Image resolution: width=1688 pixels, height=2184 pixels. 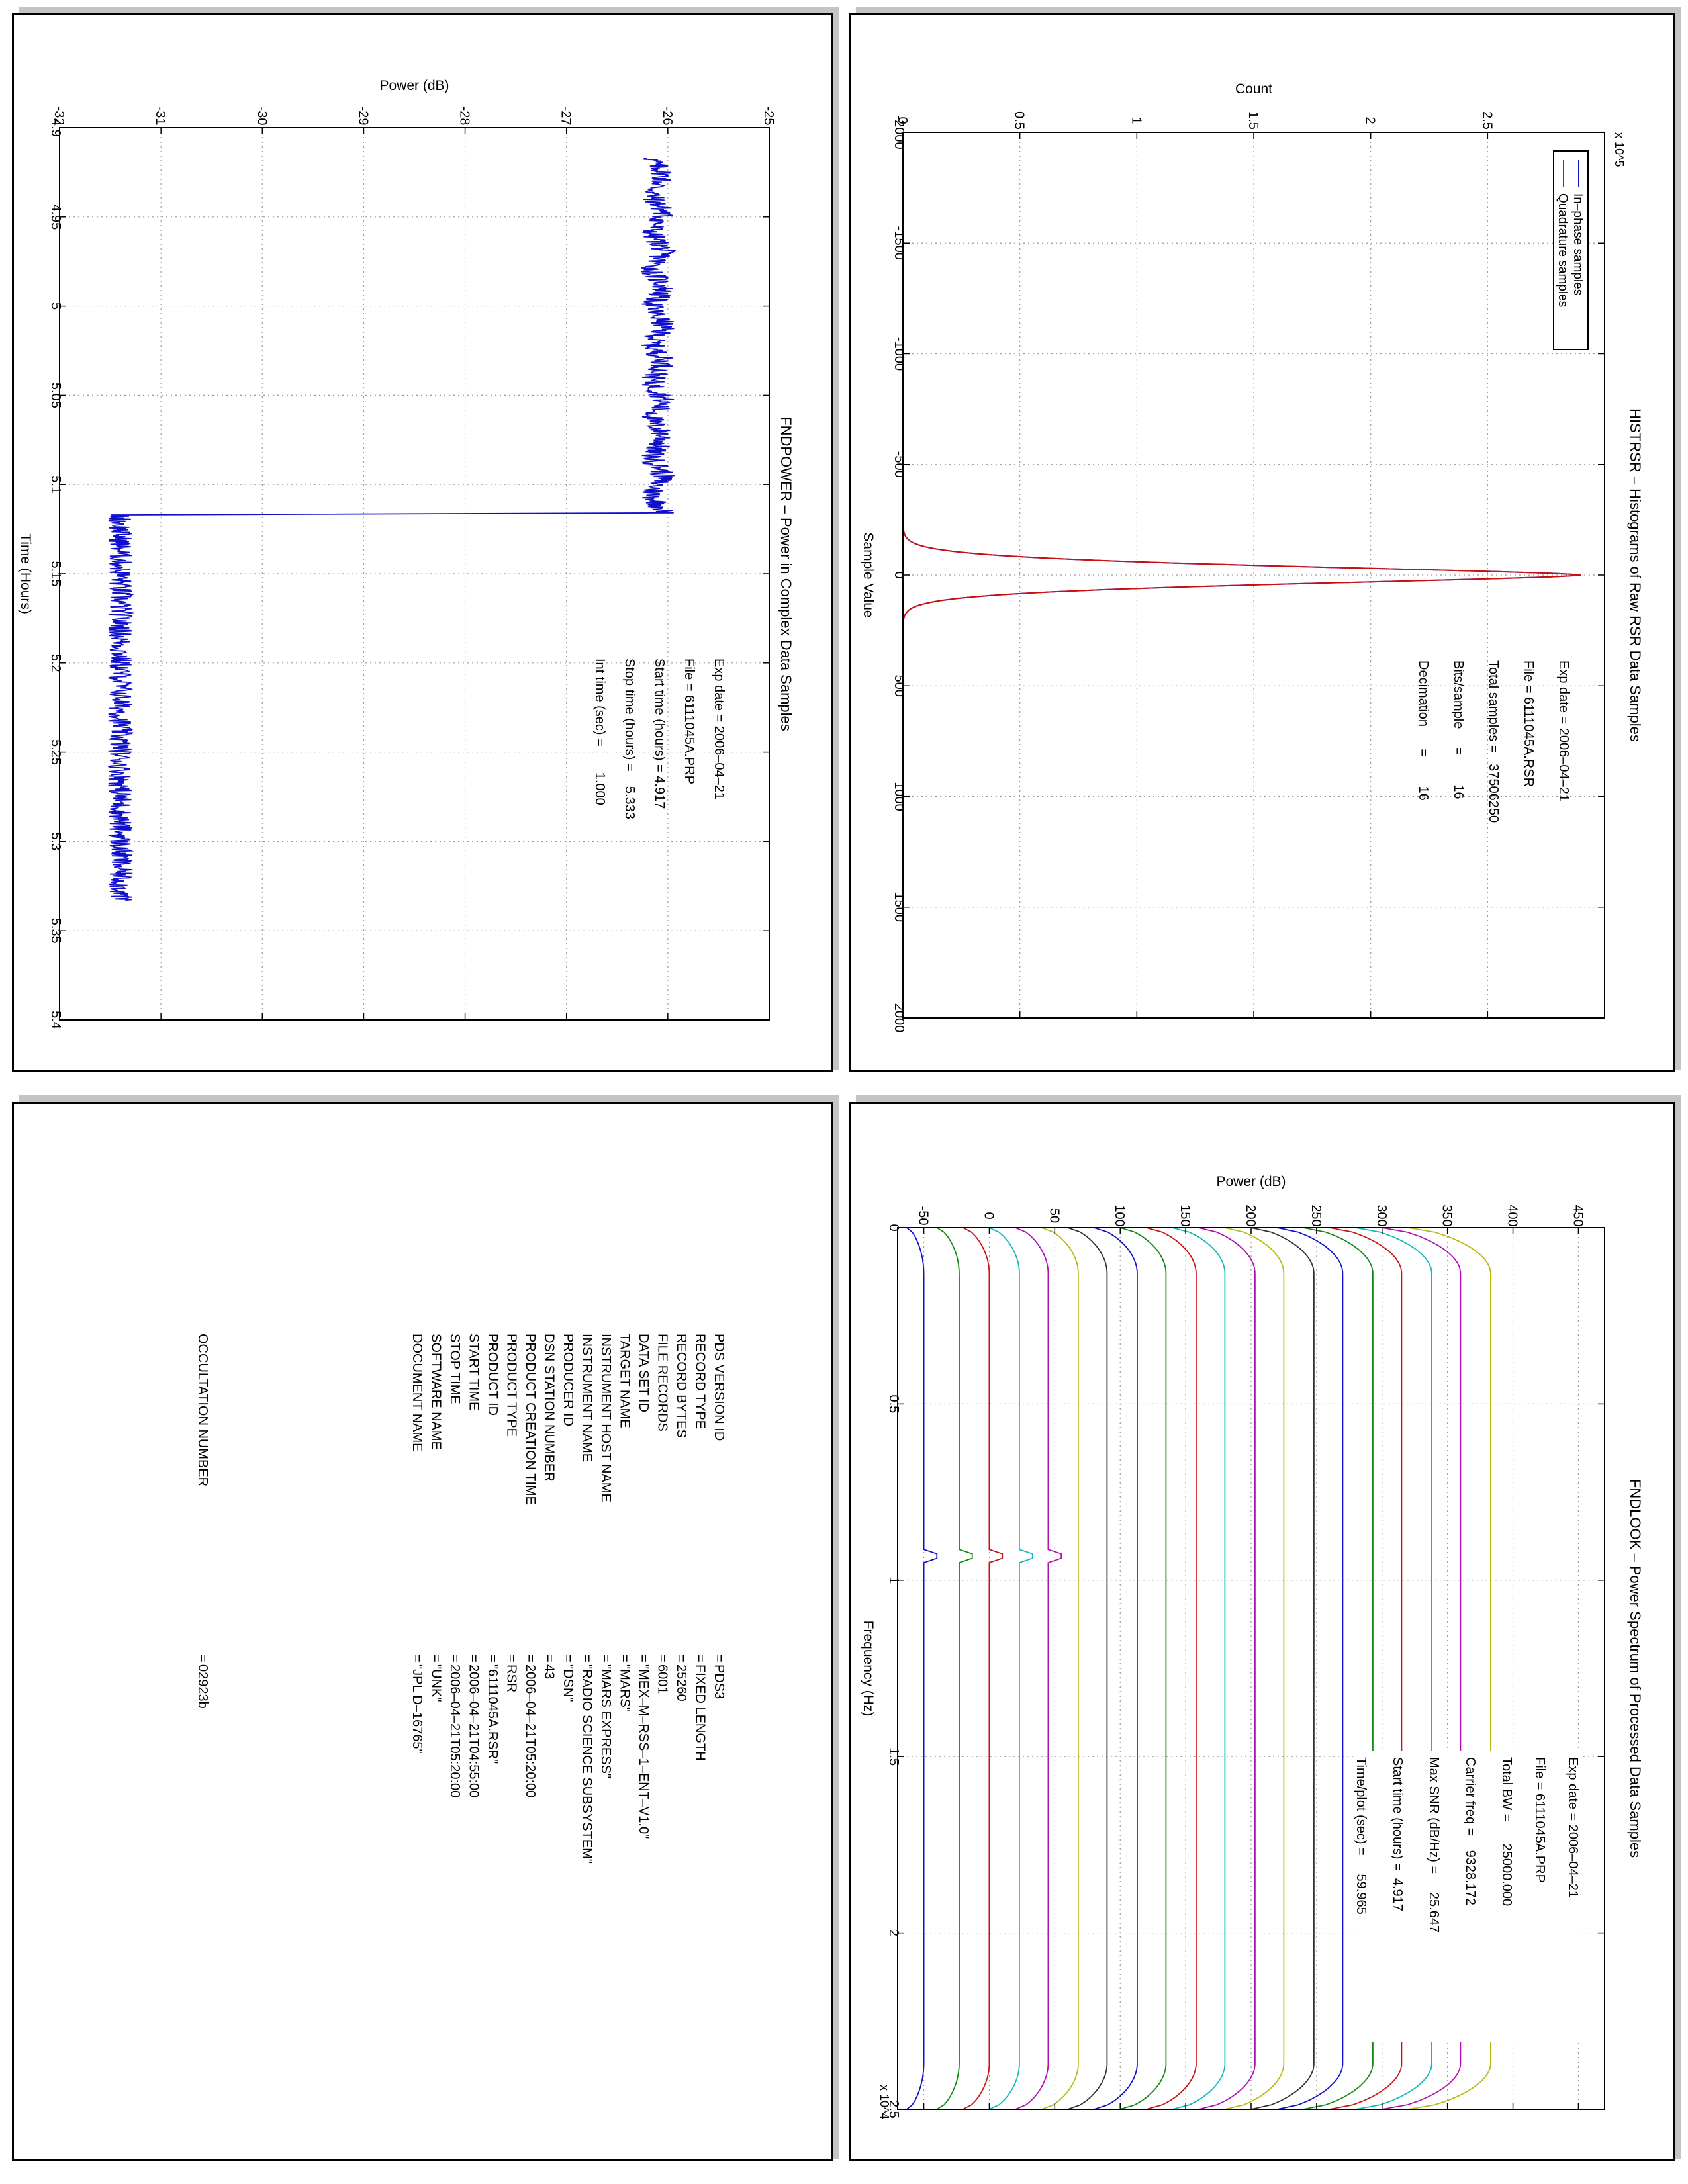 What do you see at coordinates (899, 132) in the screenshot?
I see `histrsr-xtick-label: -2000` at bounding box center [899, 132].